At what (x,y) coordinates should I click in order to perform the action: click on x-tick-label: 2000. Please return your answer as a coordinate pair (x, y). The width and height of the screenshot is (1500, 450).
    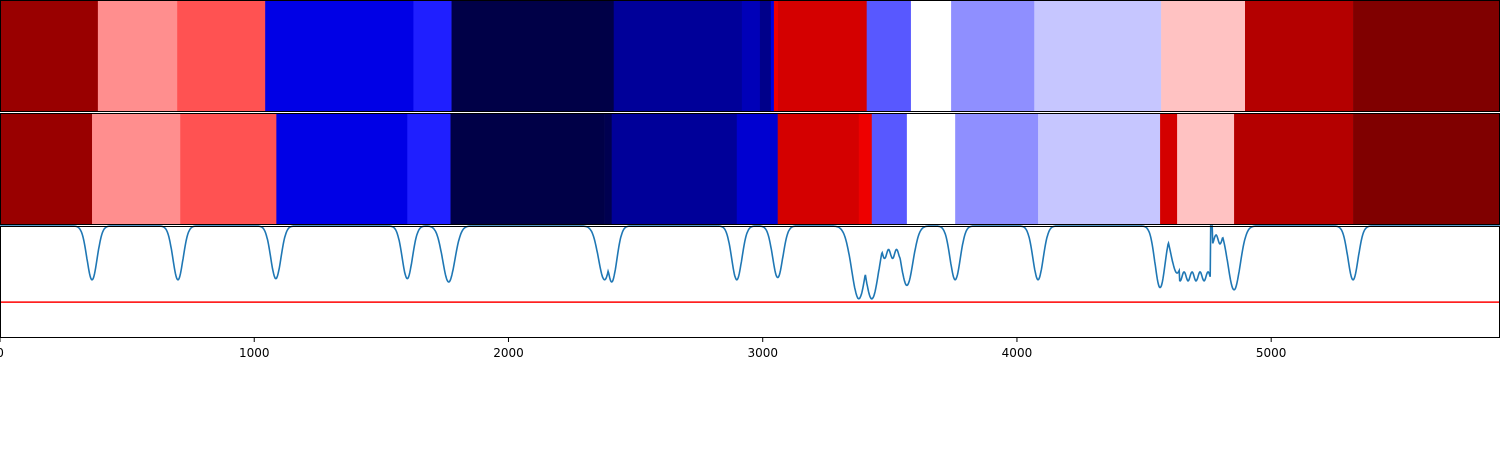
    Looking at the image, I should click on (508, 353).